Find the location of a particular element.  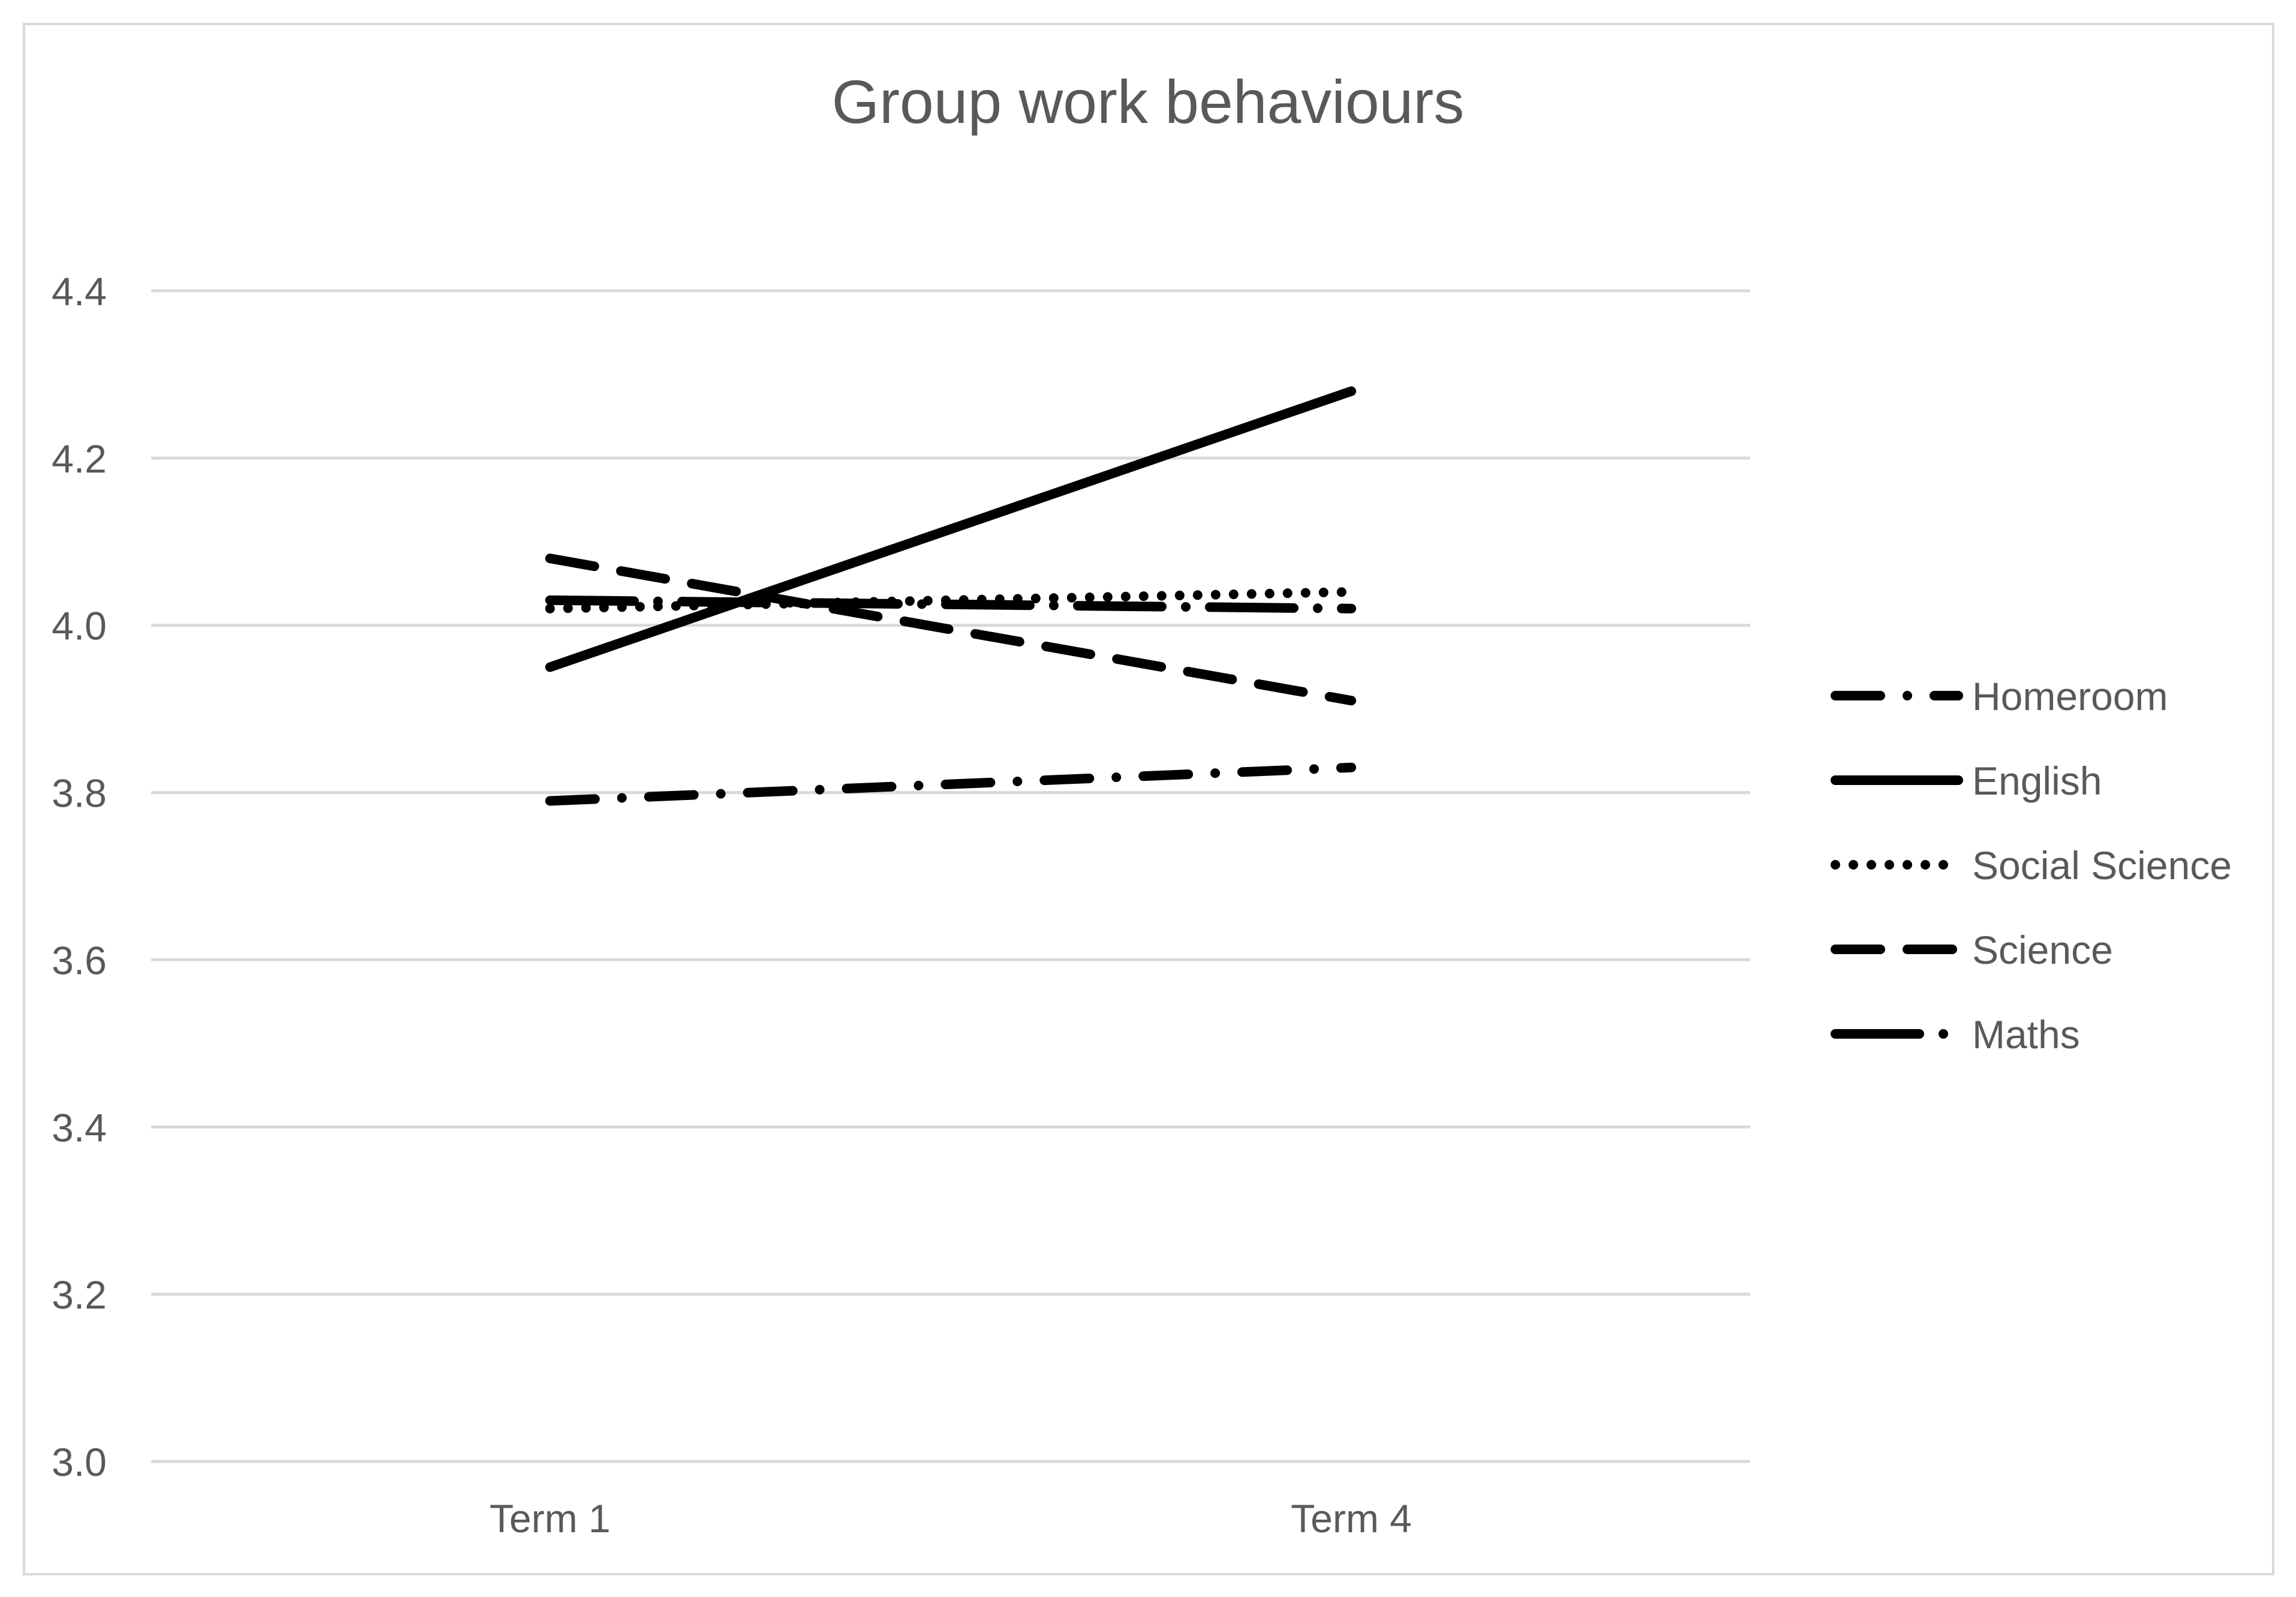

series-lines is located at coordinates (950, 596).